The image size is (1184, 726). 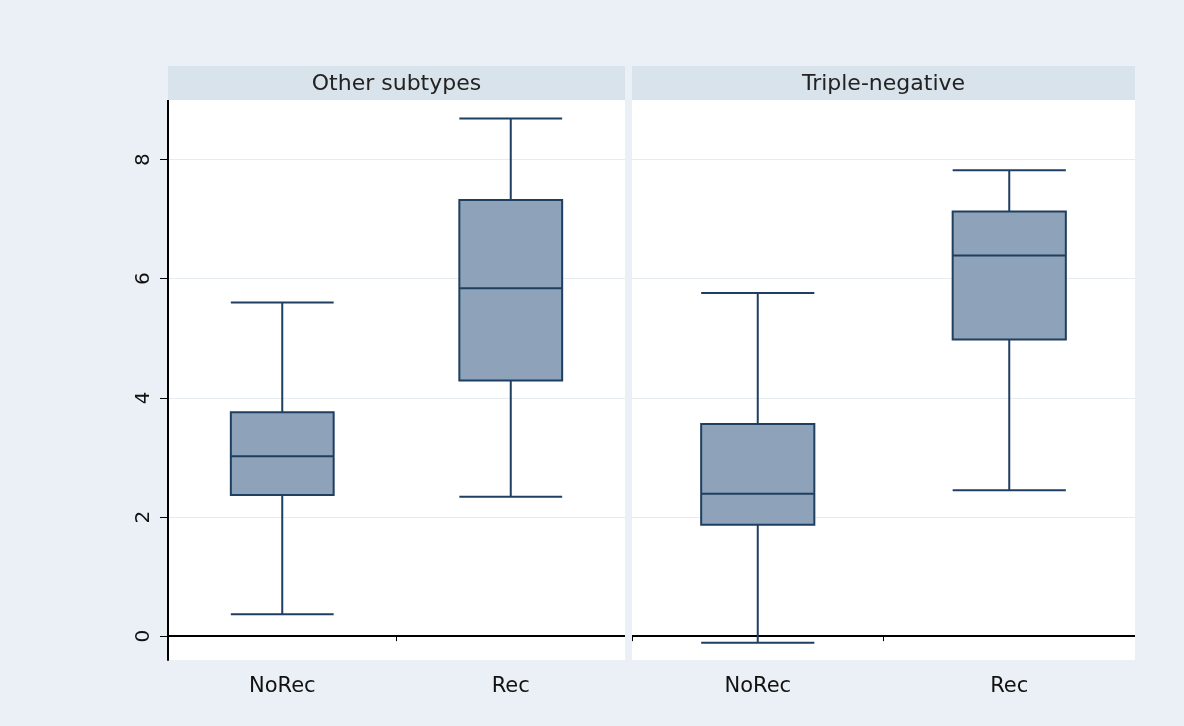 What do you see at coordinates (142, 517) in the screenshot?
I see `y-tick-label: 2` at bounding box center [142, 517].